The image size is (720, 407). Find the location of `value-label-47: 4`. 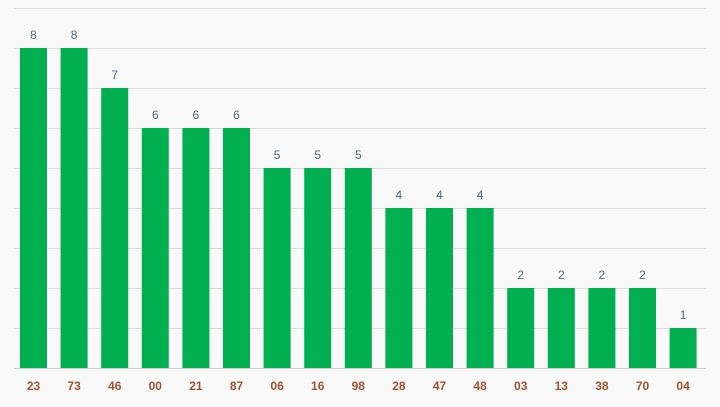

value-label-47: 4 is located at coordinates (439, 195).